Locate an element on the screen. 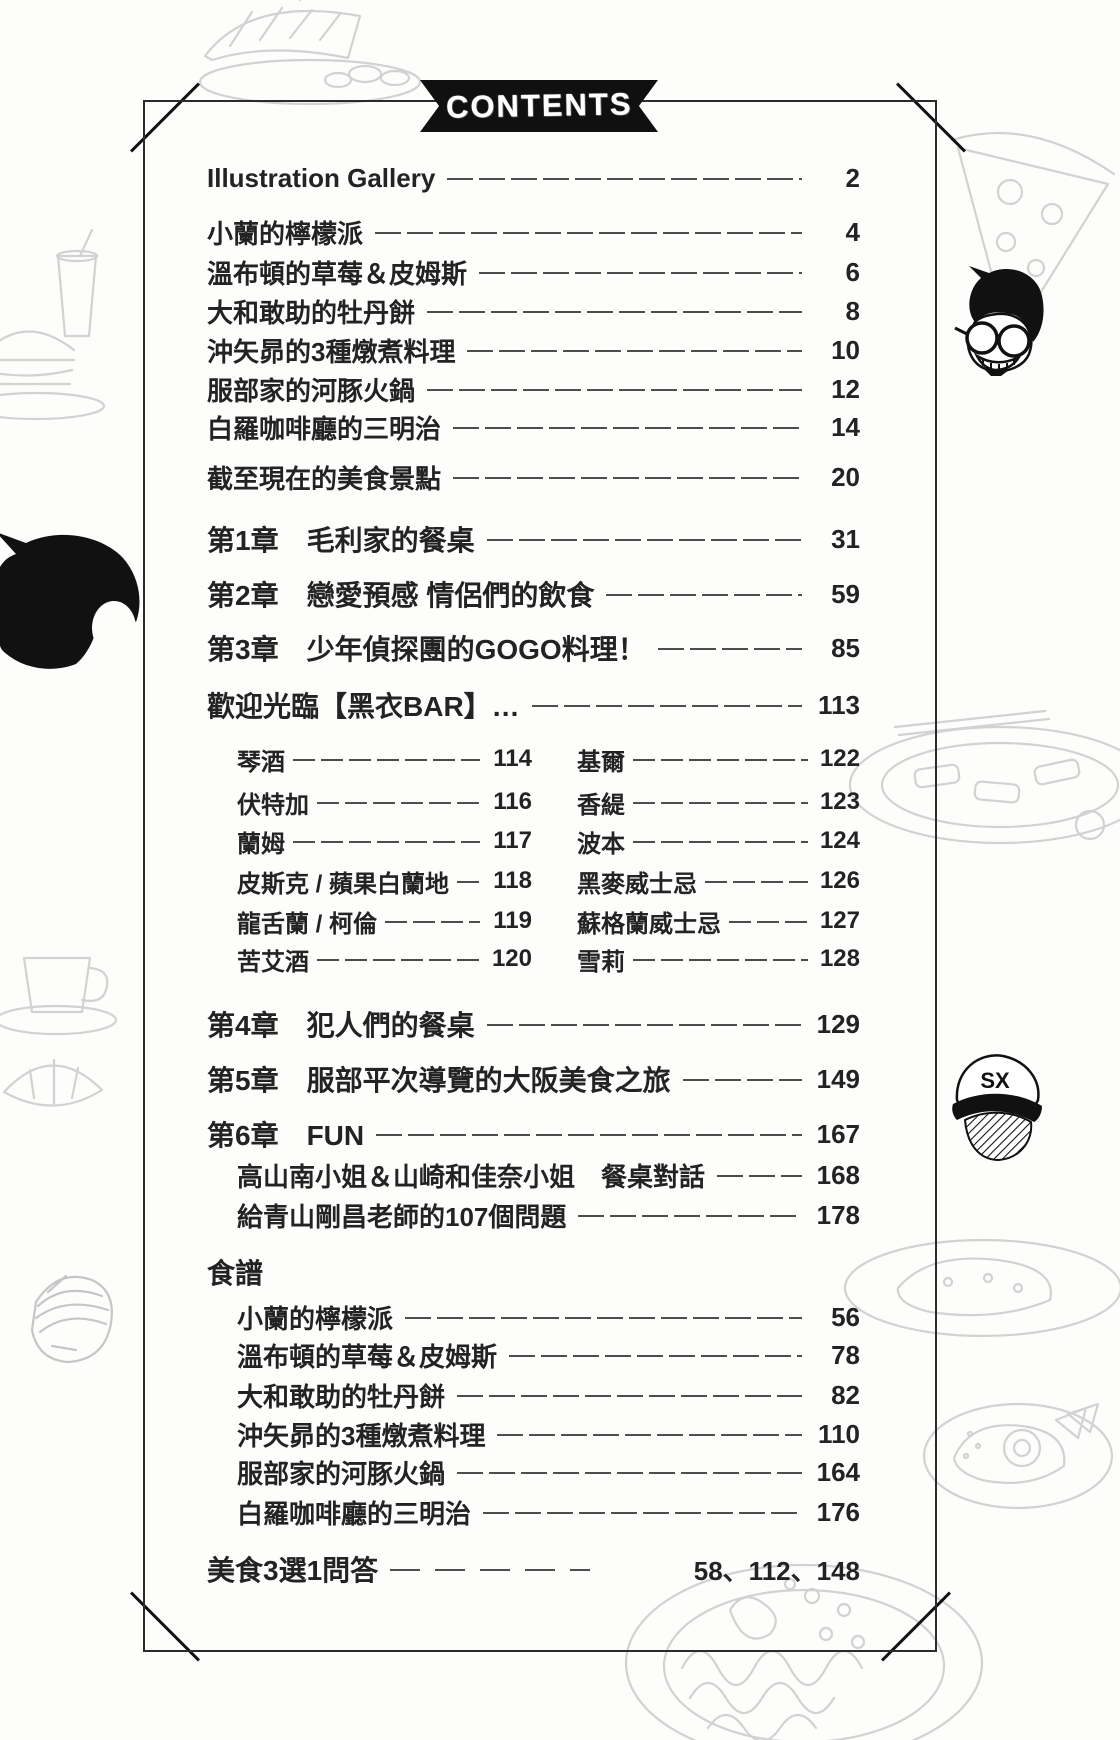  page-number: 164 is located at coordinates (838, 1471).